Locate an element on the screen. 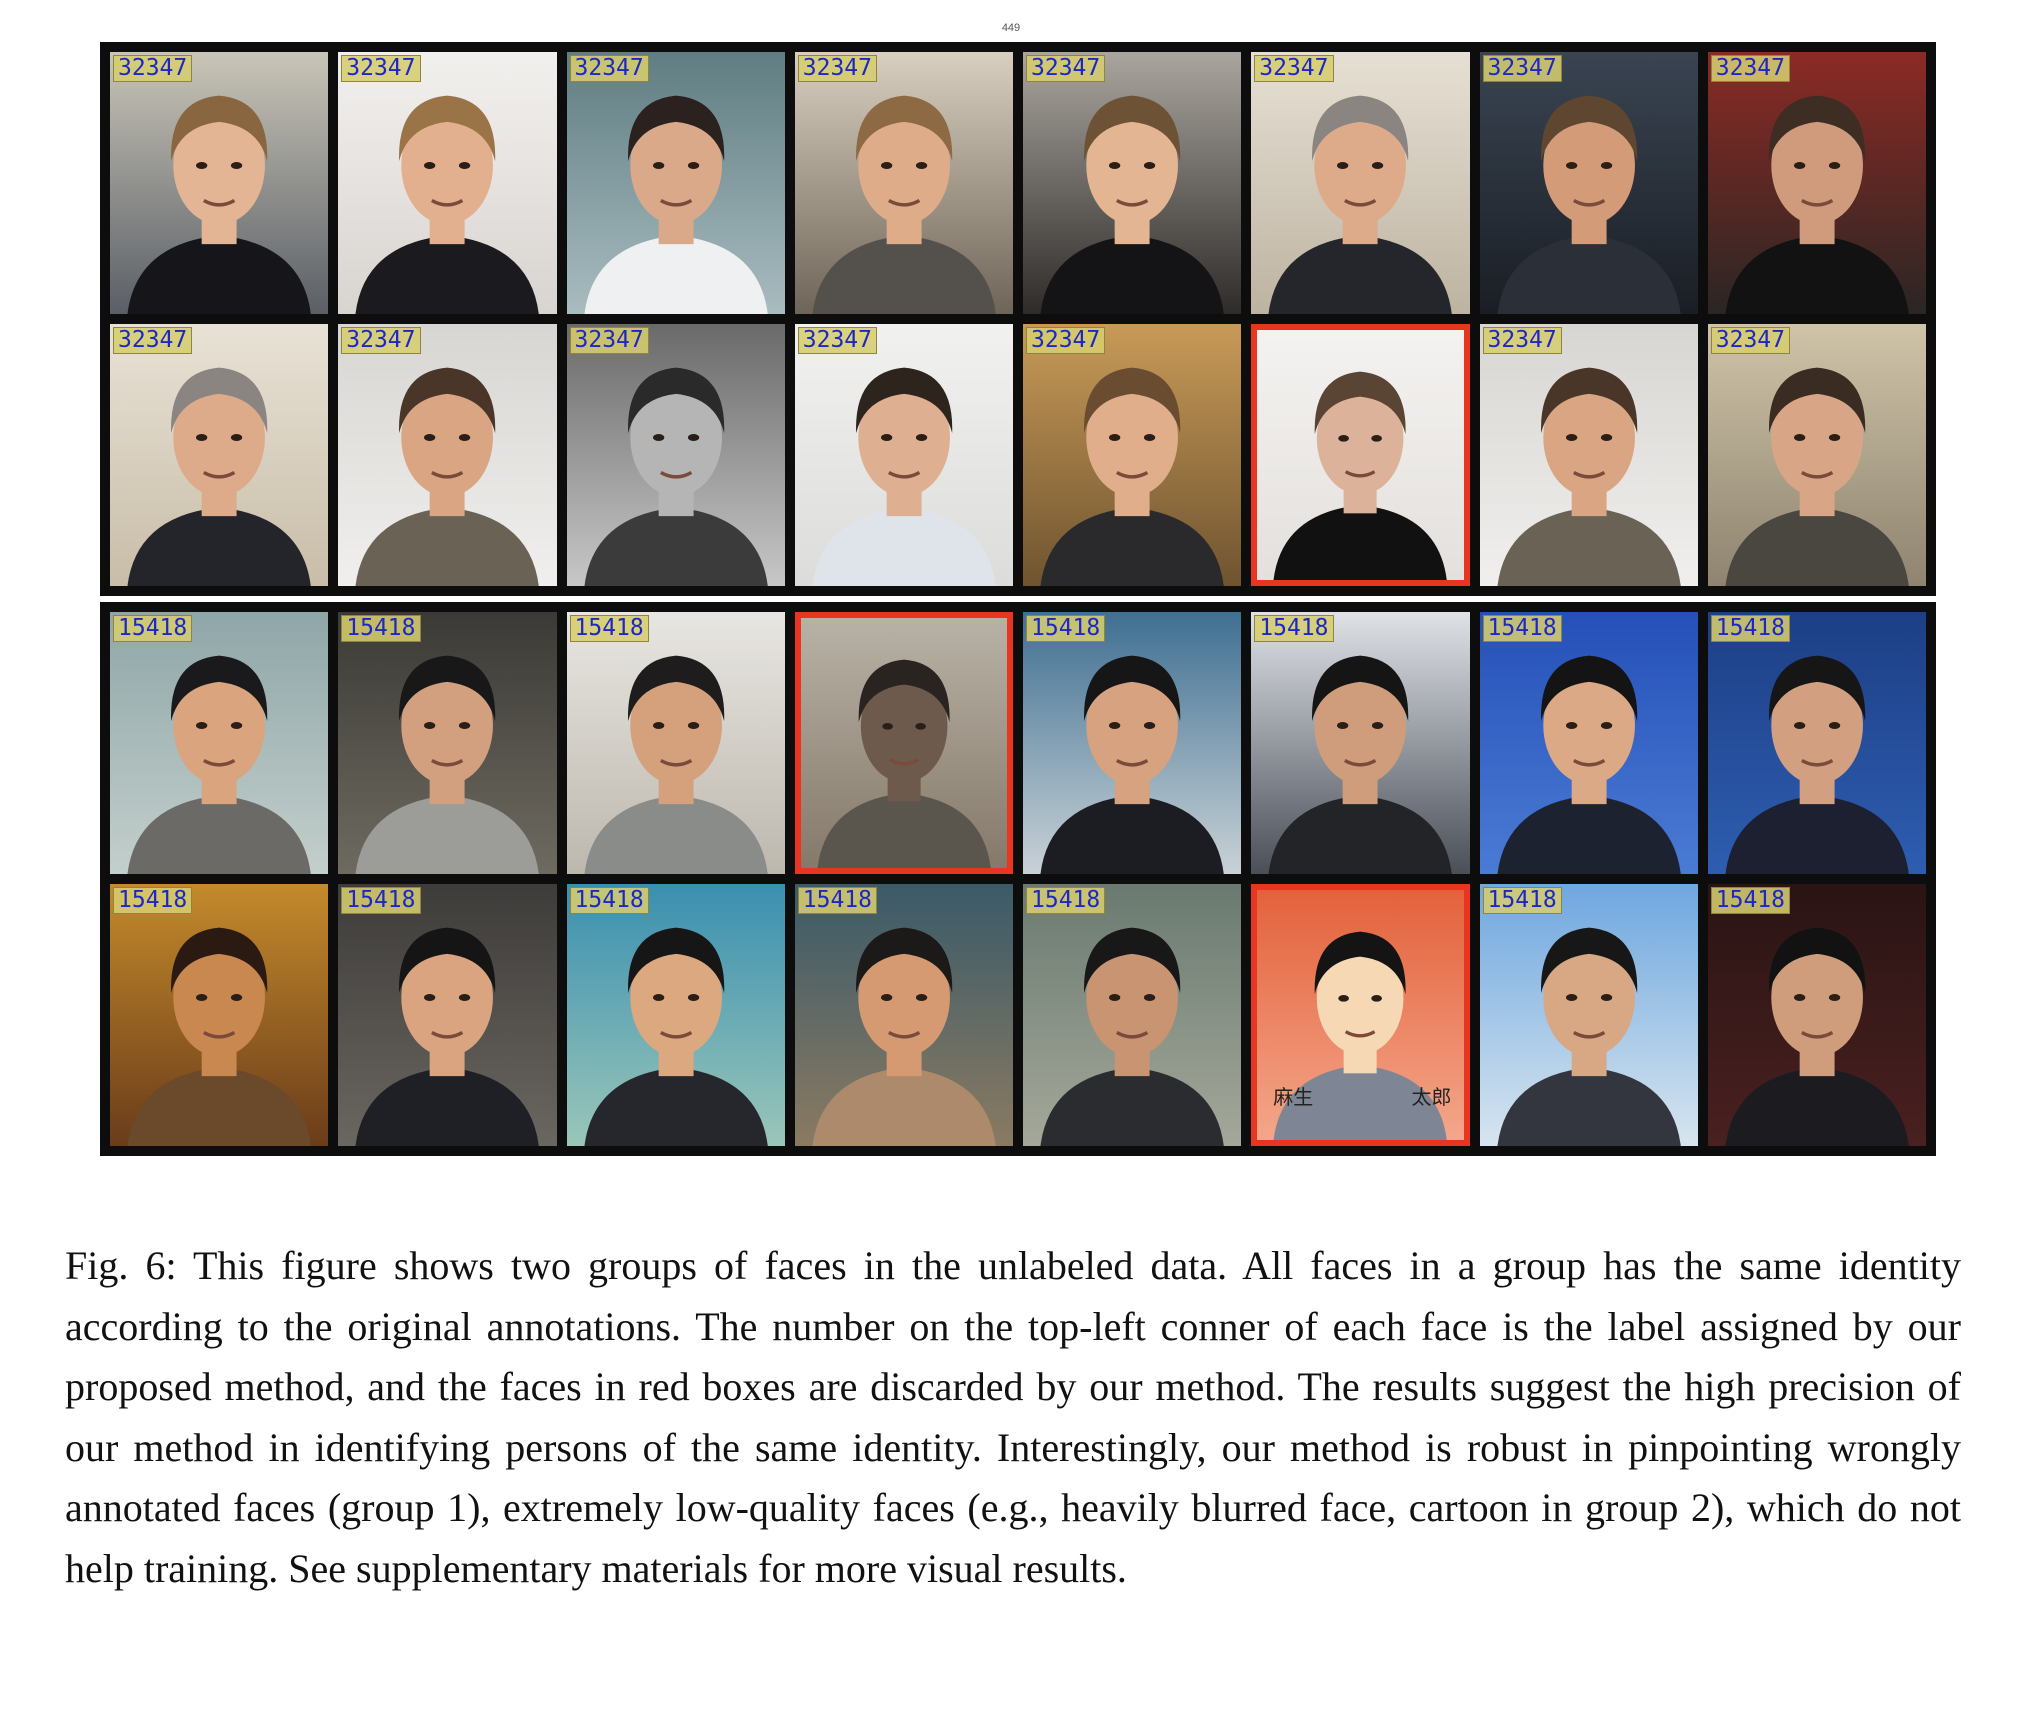 This screenshot has height=1726, width=2022. discarded-face-tile: 麻生 太郎 is located at coordinates (1360, 1015).